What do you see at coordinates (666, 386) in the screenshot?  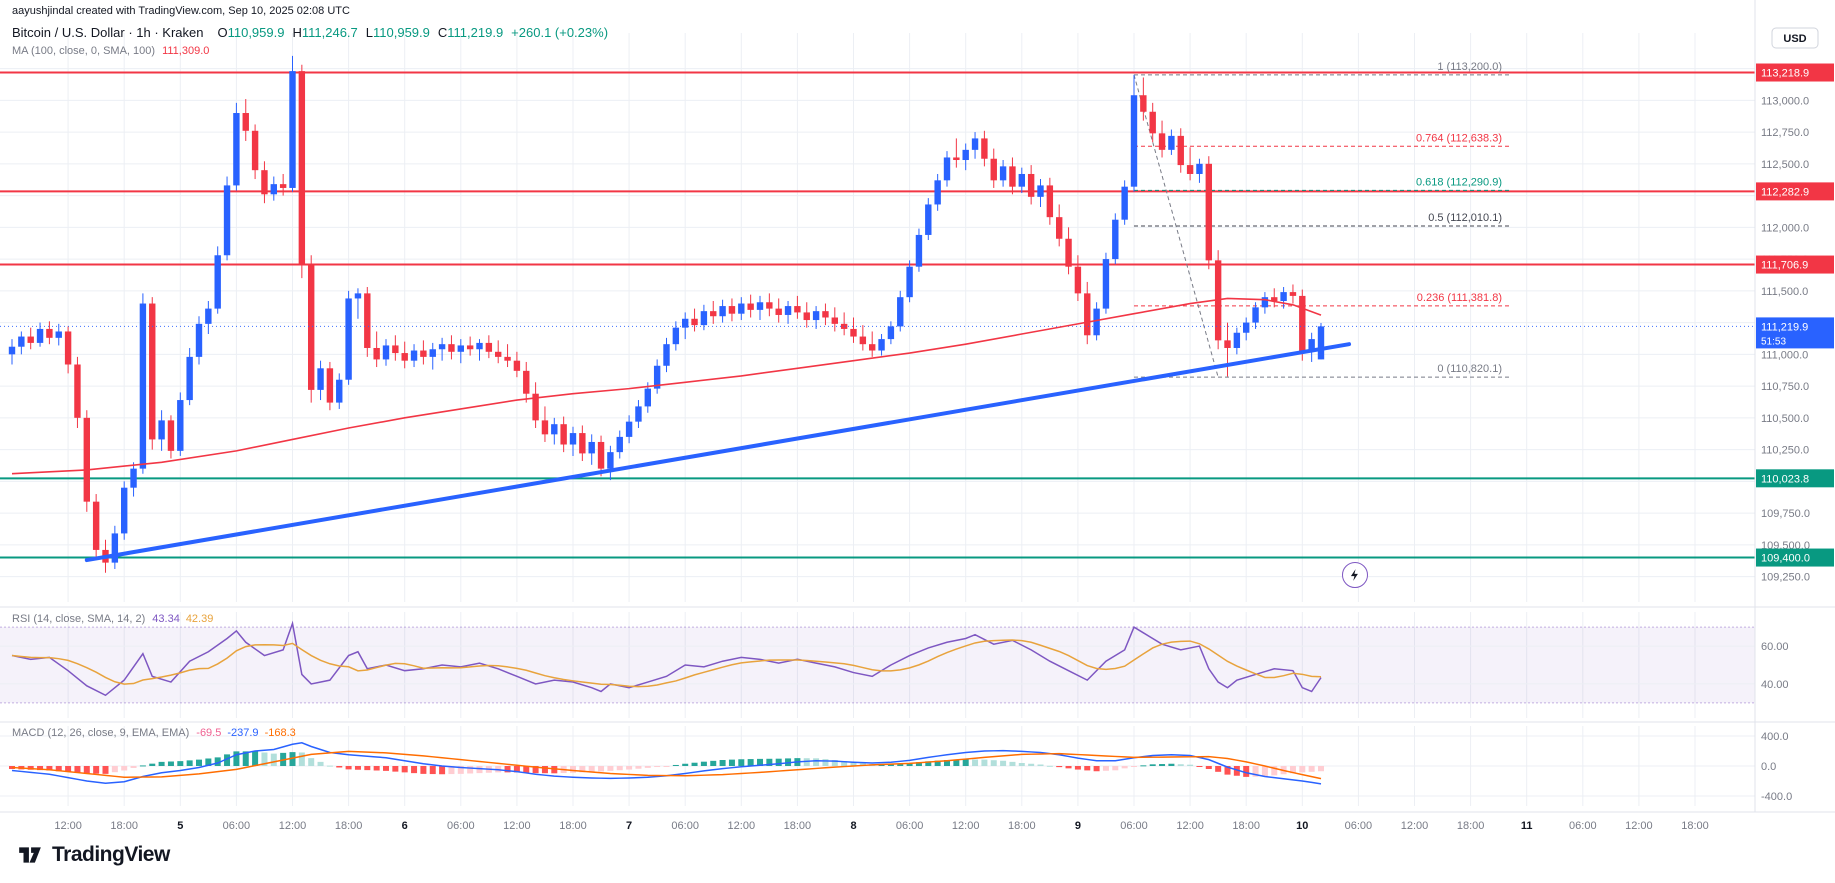 I see `ma-100-line` at bounding box center [666, 386].